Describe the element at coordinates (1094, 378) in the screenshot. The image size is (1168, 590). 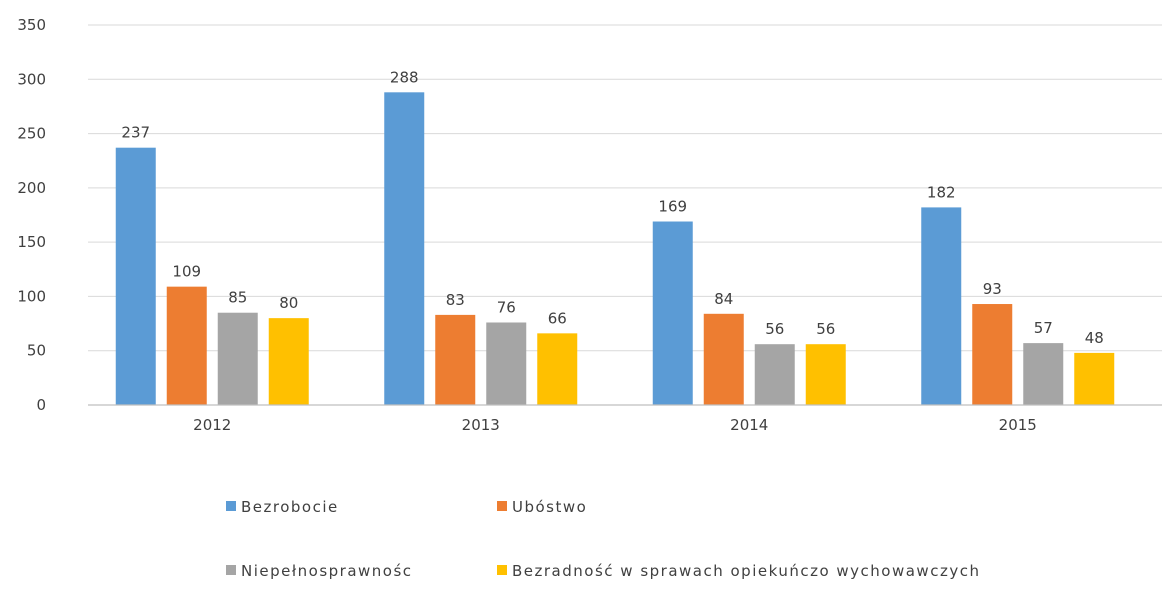
I see `bar-2015-s3` at that location.